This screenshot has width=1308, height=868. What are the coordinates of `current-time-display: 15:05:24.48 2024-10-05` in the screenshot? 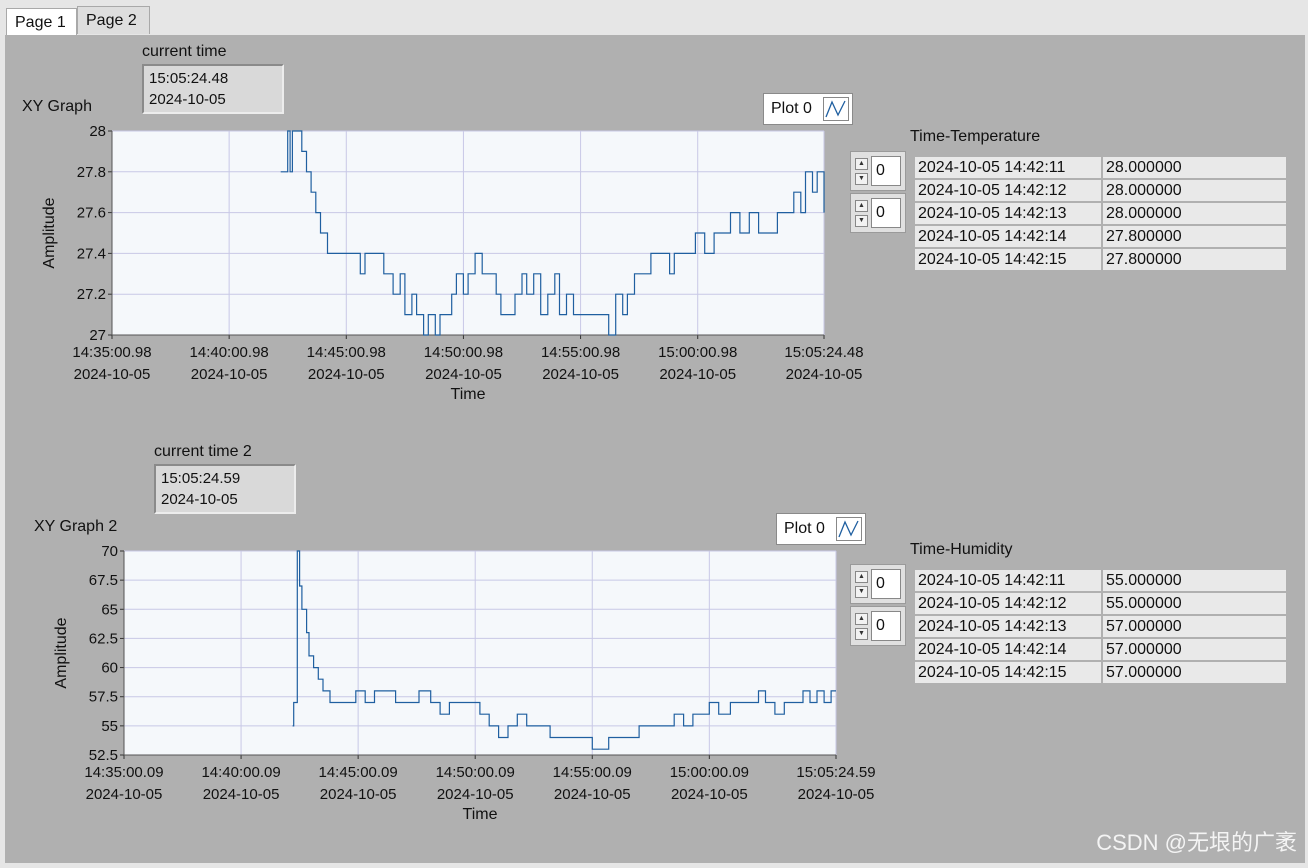 It's located at (213, 89).